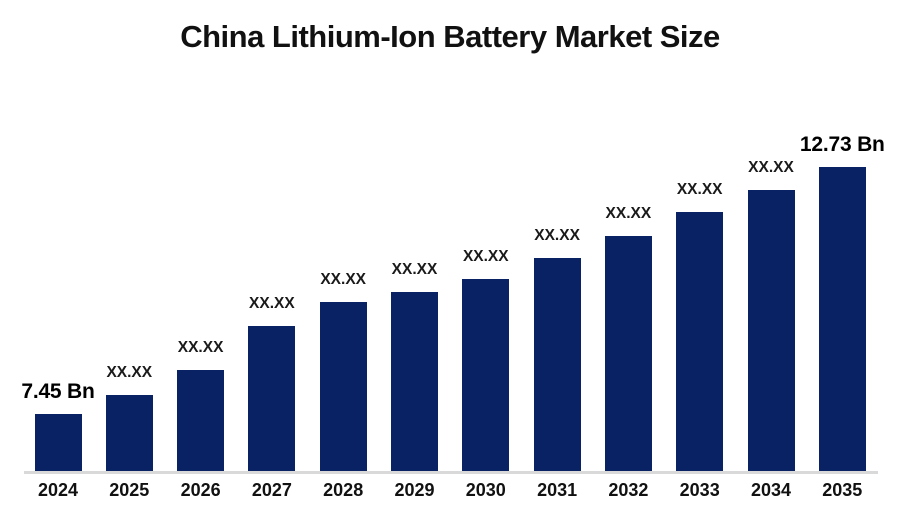 This screenshot has height=525, width=900. What do you see at coordinates (200, 490) in the screenshot?
I see `x-axis-tick-label-2026: 2026` at bounding box center [200, 490].